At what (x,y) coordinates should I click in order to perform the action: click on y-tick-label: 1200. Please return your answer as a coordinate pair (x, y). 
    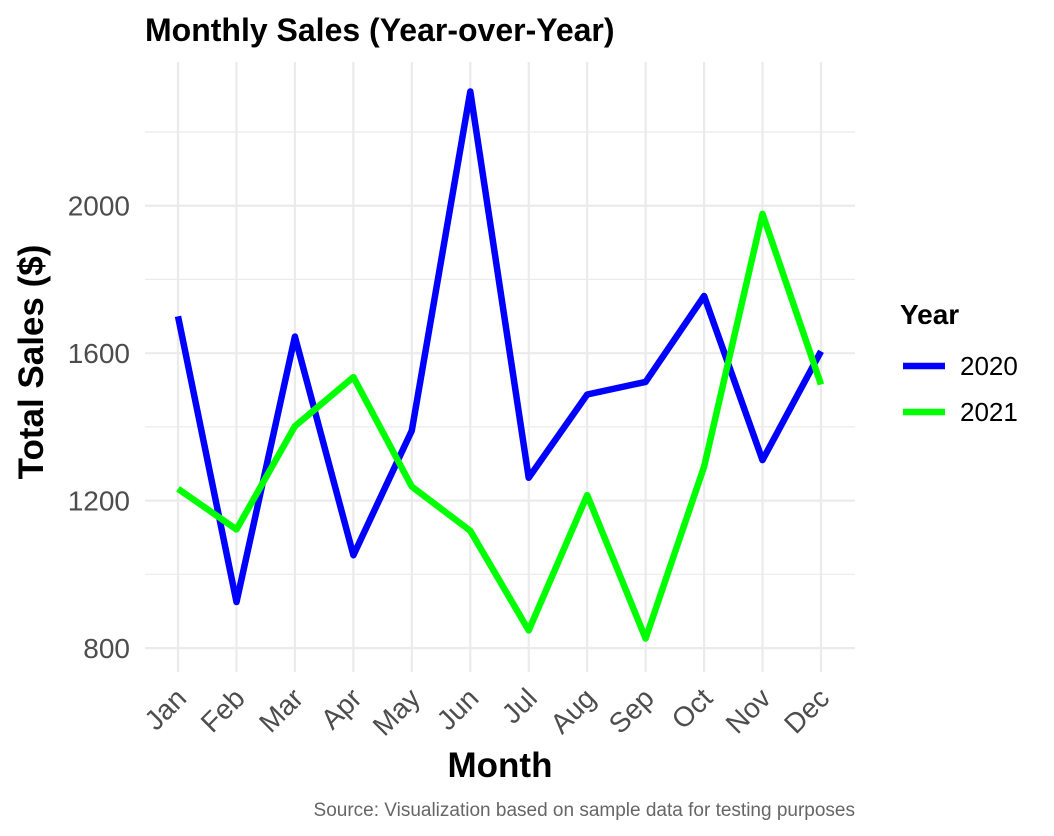
    Looking at the image, I should click on (99, 501).